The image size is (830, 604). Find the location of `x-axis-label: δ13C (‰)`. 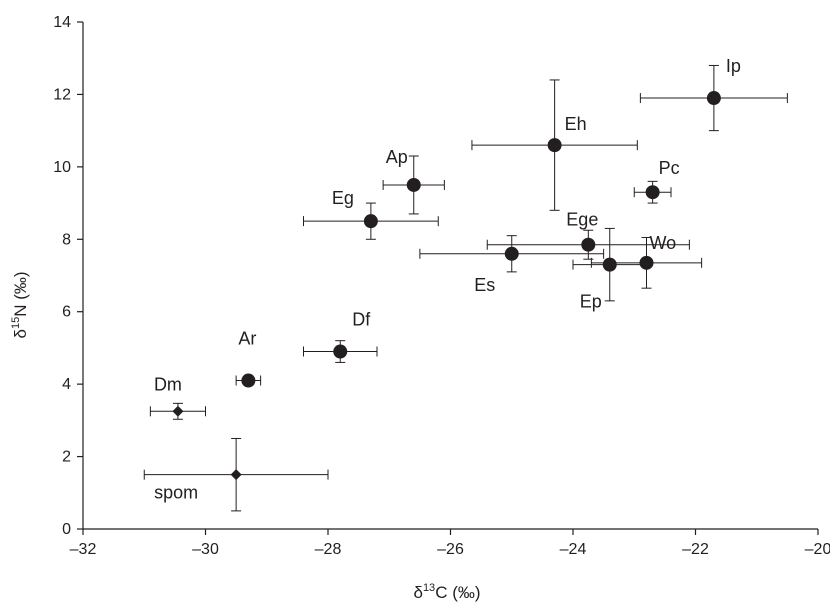

x-axis-label: δ13C (‰) is located at coordinates (446, 592).